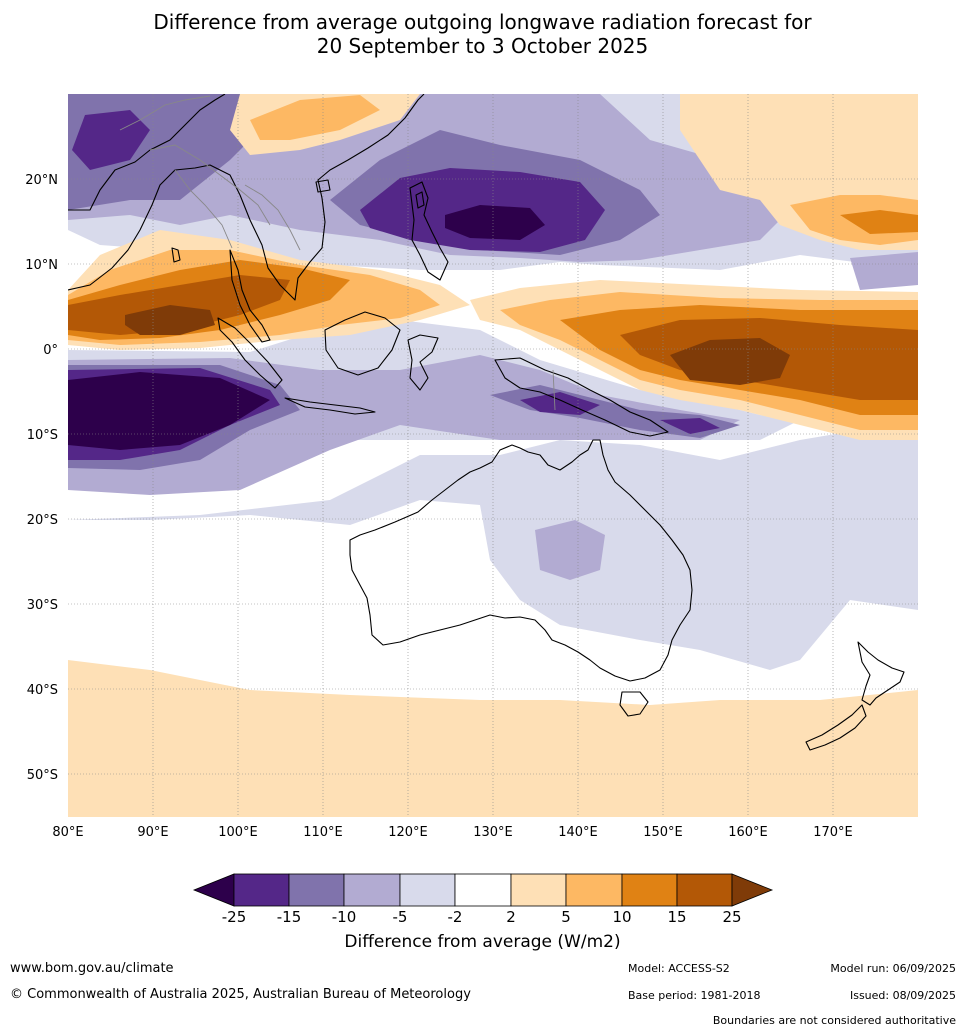  What do you see at coordinates (250, 353) in the screenshot?
I see `coastline-sumatra` at bounding box center [250, 353].